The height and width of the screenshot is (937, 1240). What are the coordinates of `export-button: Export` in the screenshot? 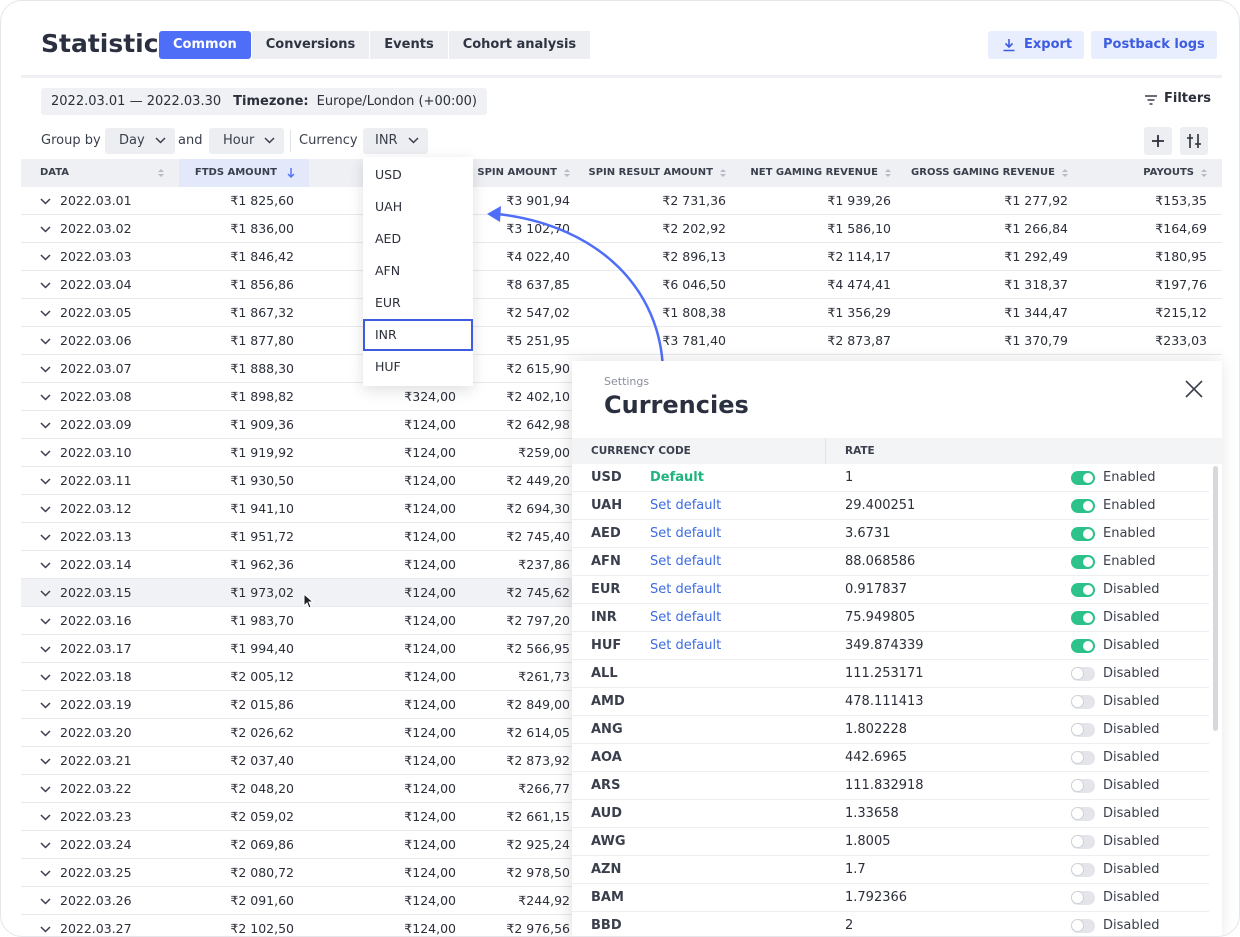 It's located at (1036, 45).